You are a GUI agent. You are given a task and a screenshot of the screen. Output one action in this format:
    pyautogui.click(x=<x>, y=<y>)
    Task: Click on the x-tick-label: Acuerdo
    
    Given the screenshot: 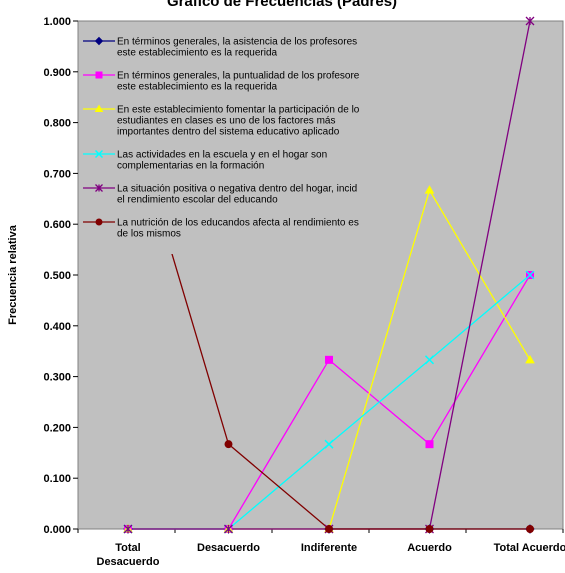 What is the action you would take?
    pyautogui.click(x=429, y=548)
    